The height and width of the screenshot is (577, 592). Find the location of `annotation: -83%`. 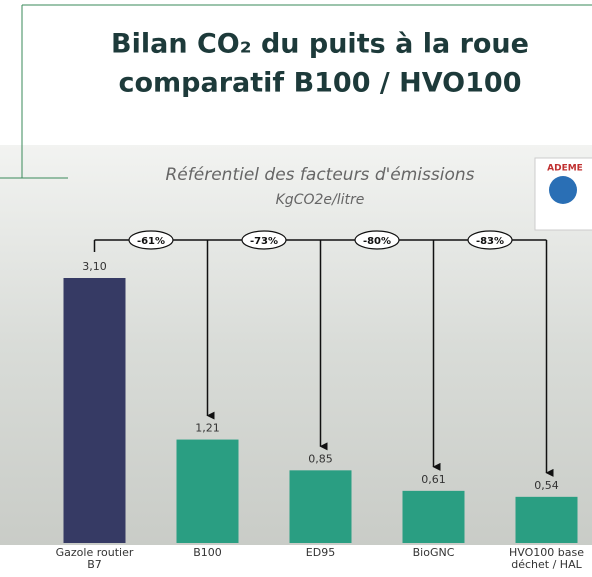

annotation: -83% is located at coordinates (490, 241).